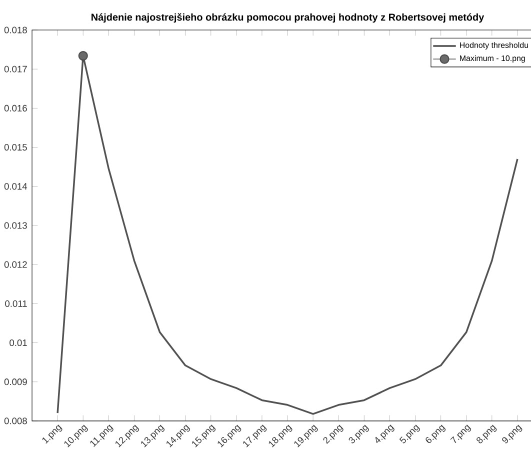  What do you see at coordinates (15, 69) in the screenshot?
I see `y-tick-label: 0.017` at bounding box center [15, 69].